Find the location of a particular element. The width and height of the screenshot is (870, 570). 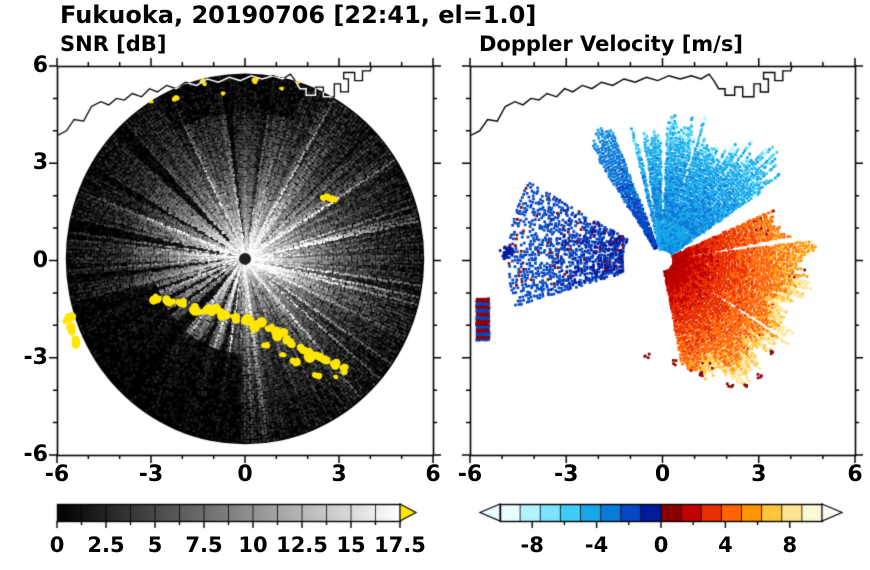

panel-title-velocity: Doppler Velocity [m/s] is located at coordinates (611, 44).